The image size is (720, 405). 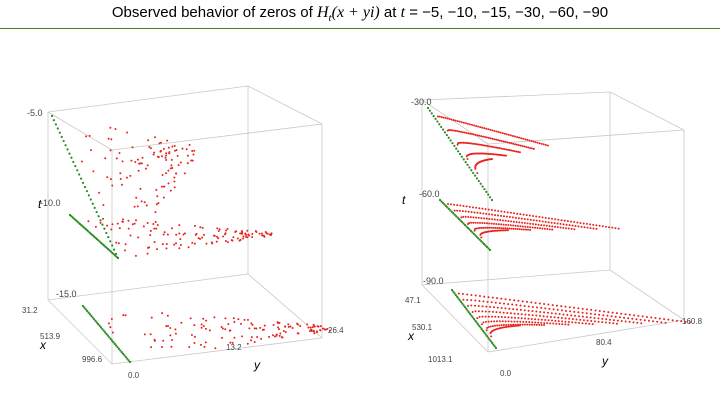 I want to click on z-axis-label: t, so click(x=404, y=200).